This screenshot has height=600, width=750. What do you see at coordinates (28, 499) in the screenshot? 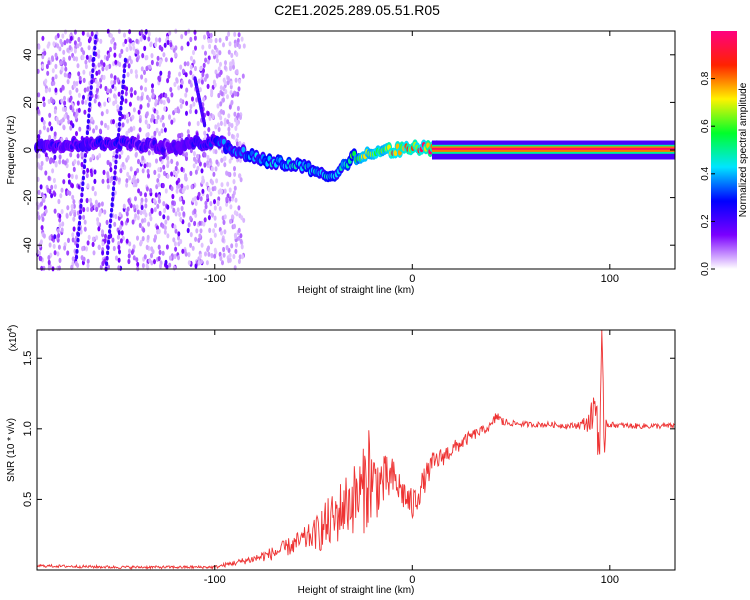
I see `snr-y-tick-label: 0.5` at bounding box center [28, 499].